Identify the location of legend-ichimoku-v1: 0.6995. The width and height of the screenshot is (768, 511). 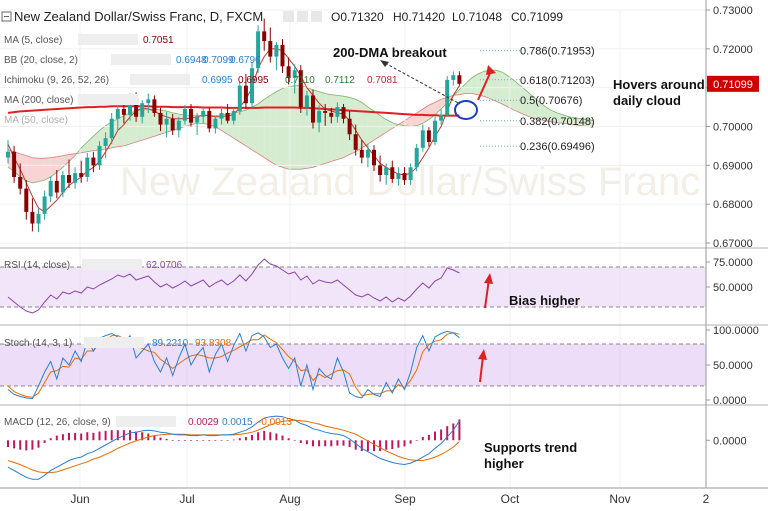
(217, 80).